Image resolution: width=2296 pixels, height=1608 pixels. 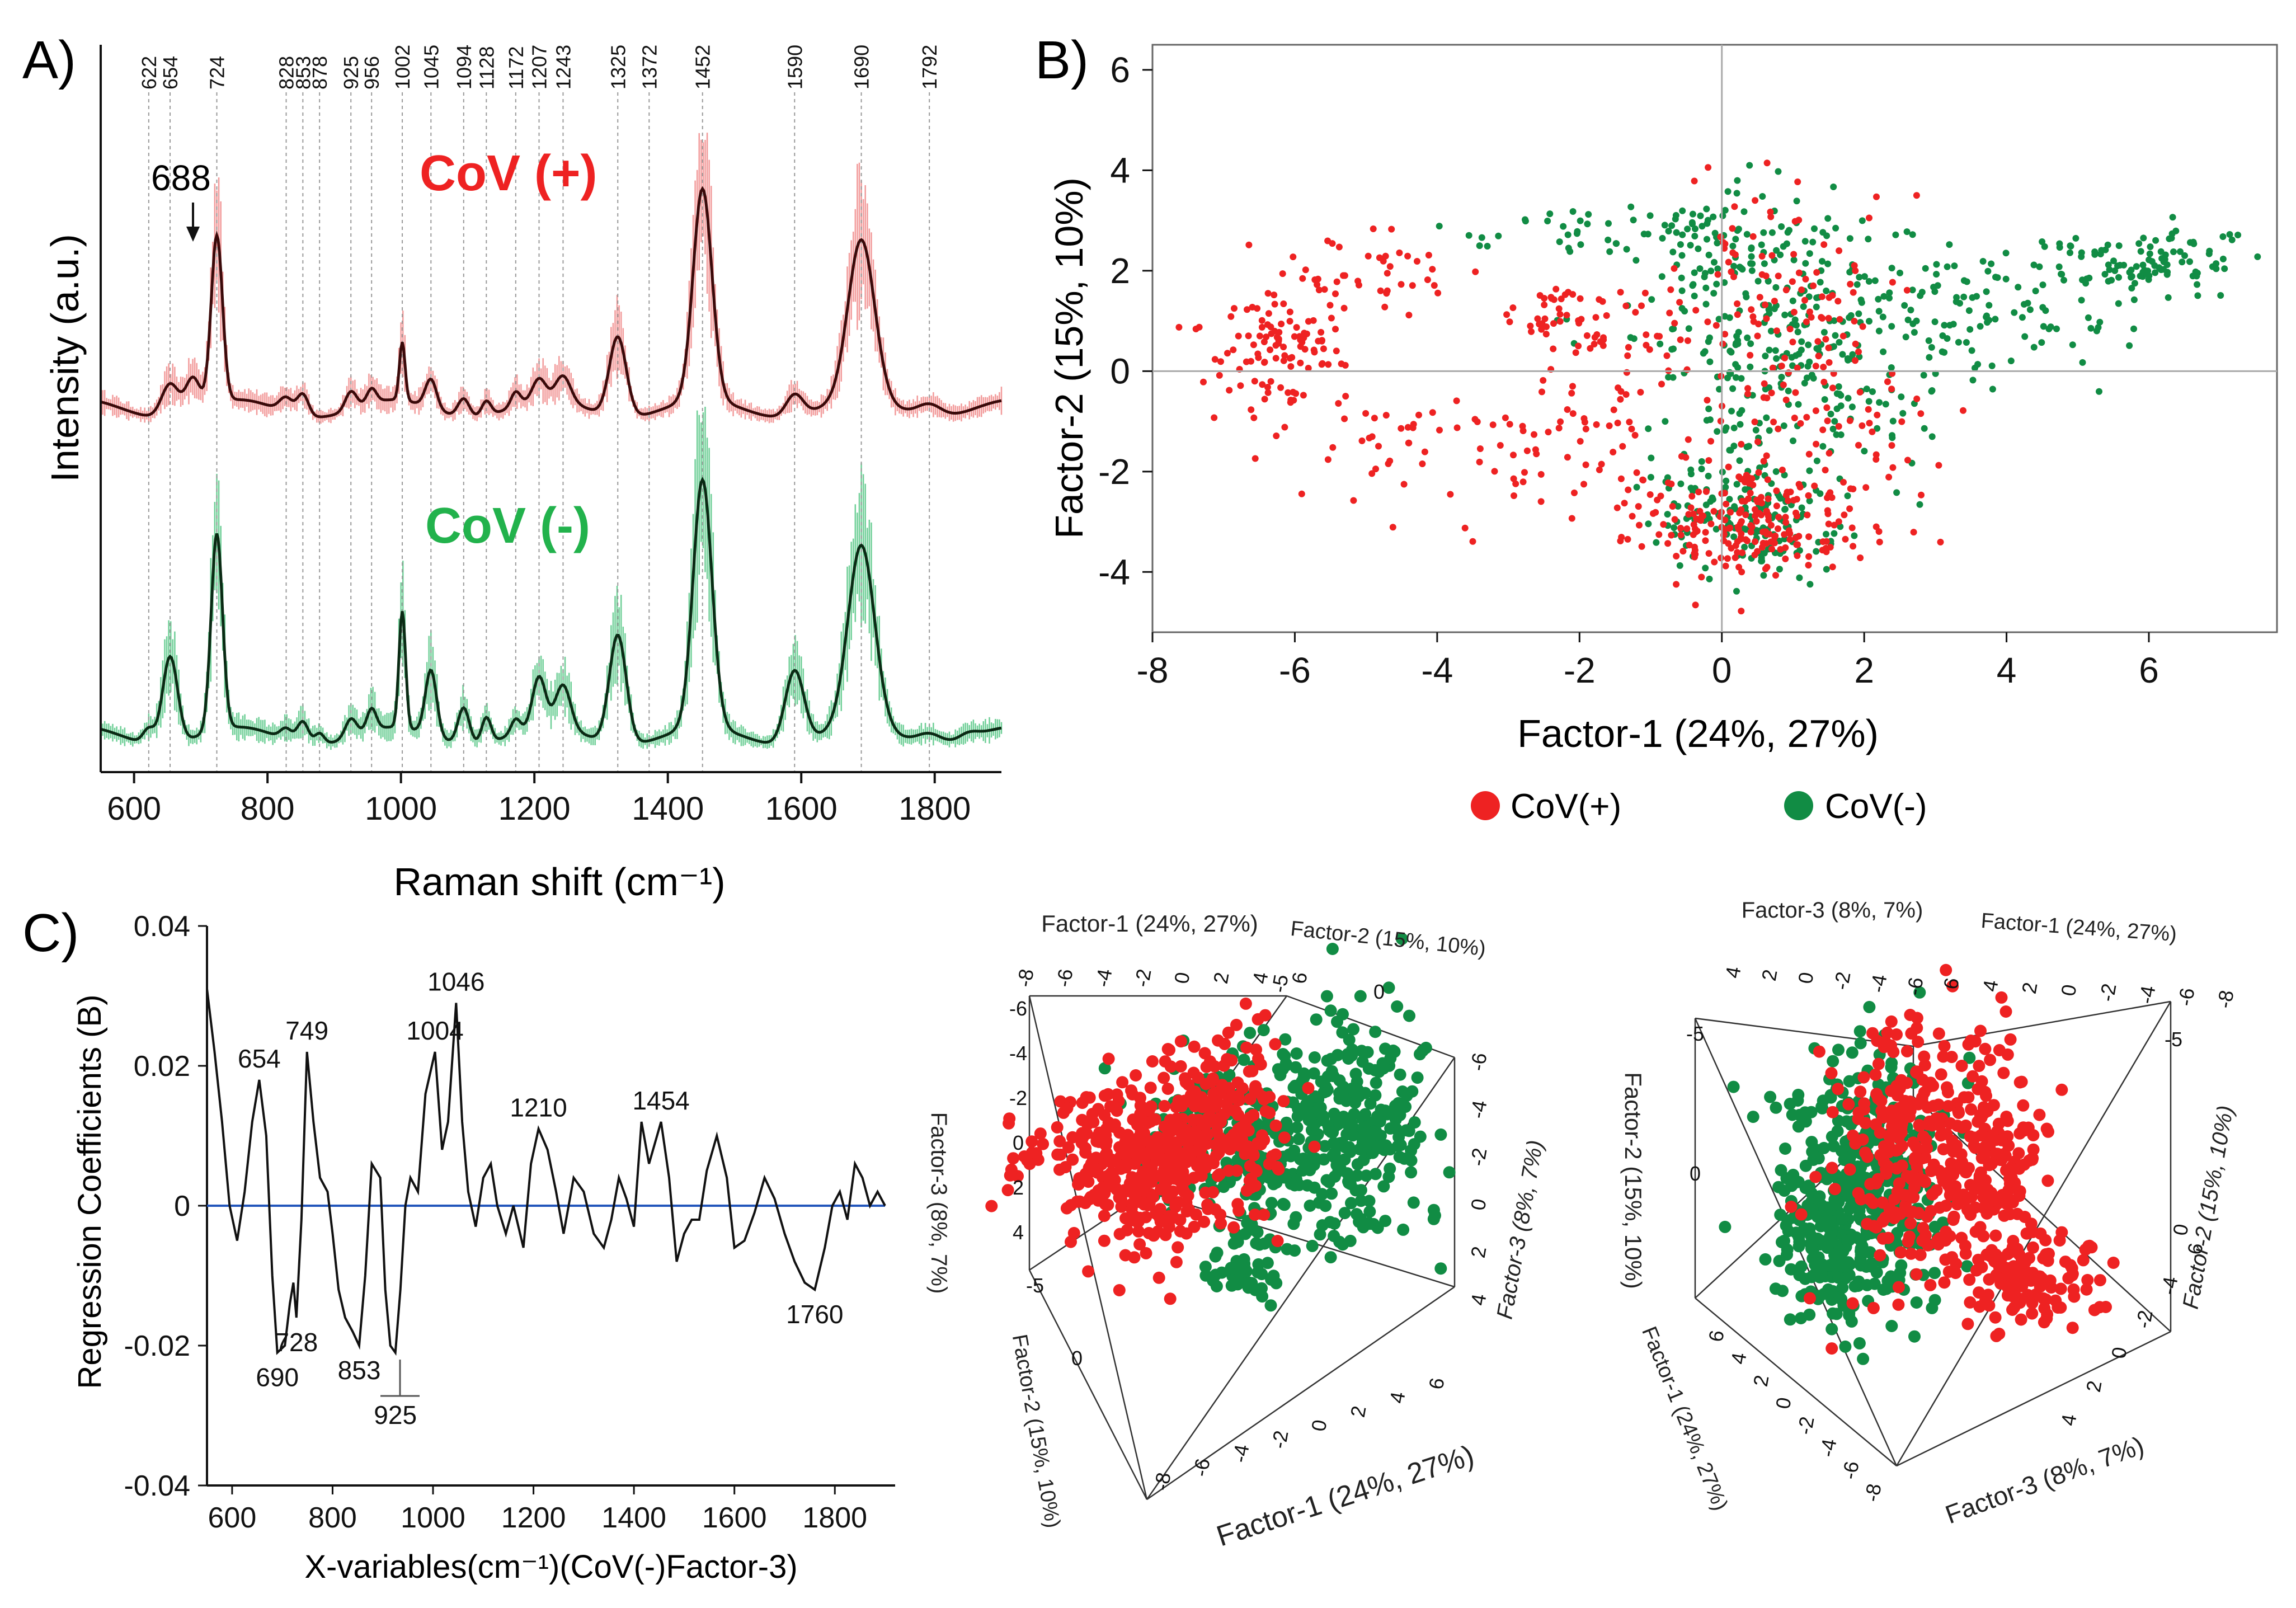 What do you see at coordinates (2042, 1214) in the screenshot?
I see `cube-edge` at bounding box center [2042, 1214].